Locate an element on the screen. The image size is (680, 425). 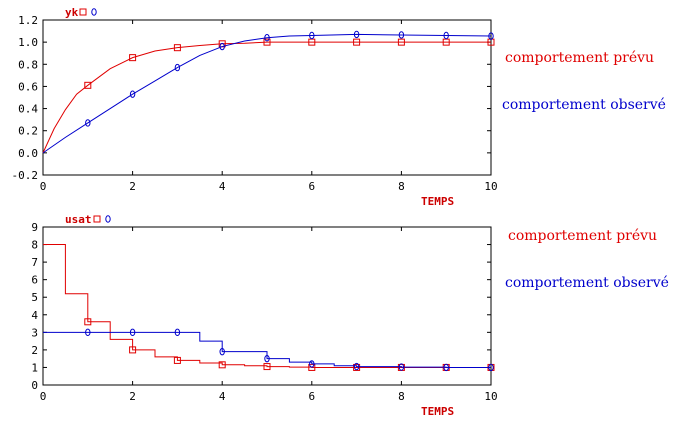
y-tick-label-1: 0.6 is located at coordinates (28, 86).